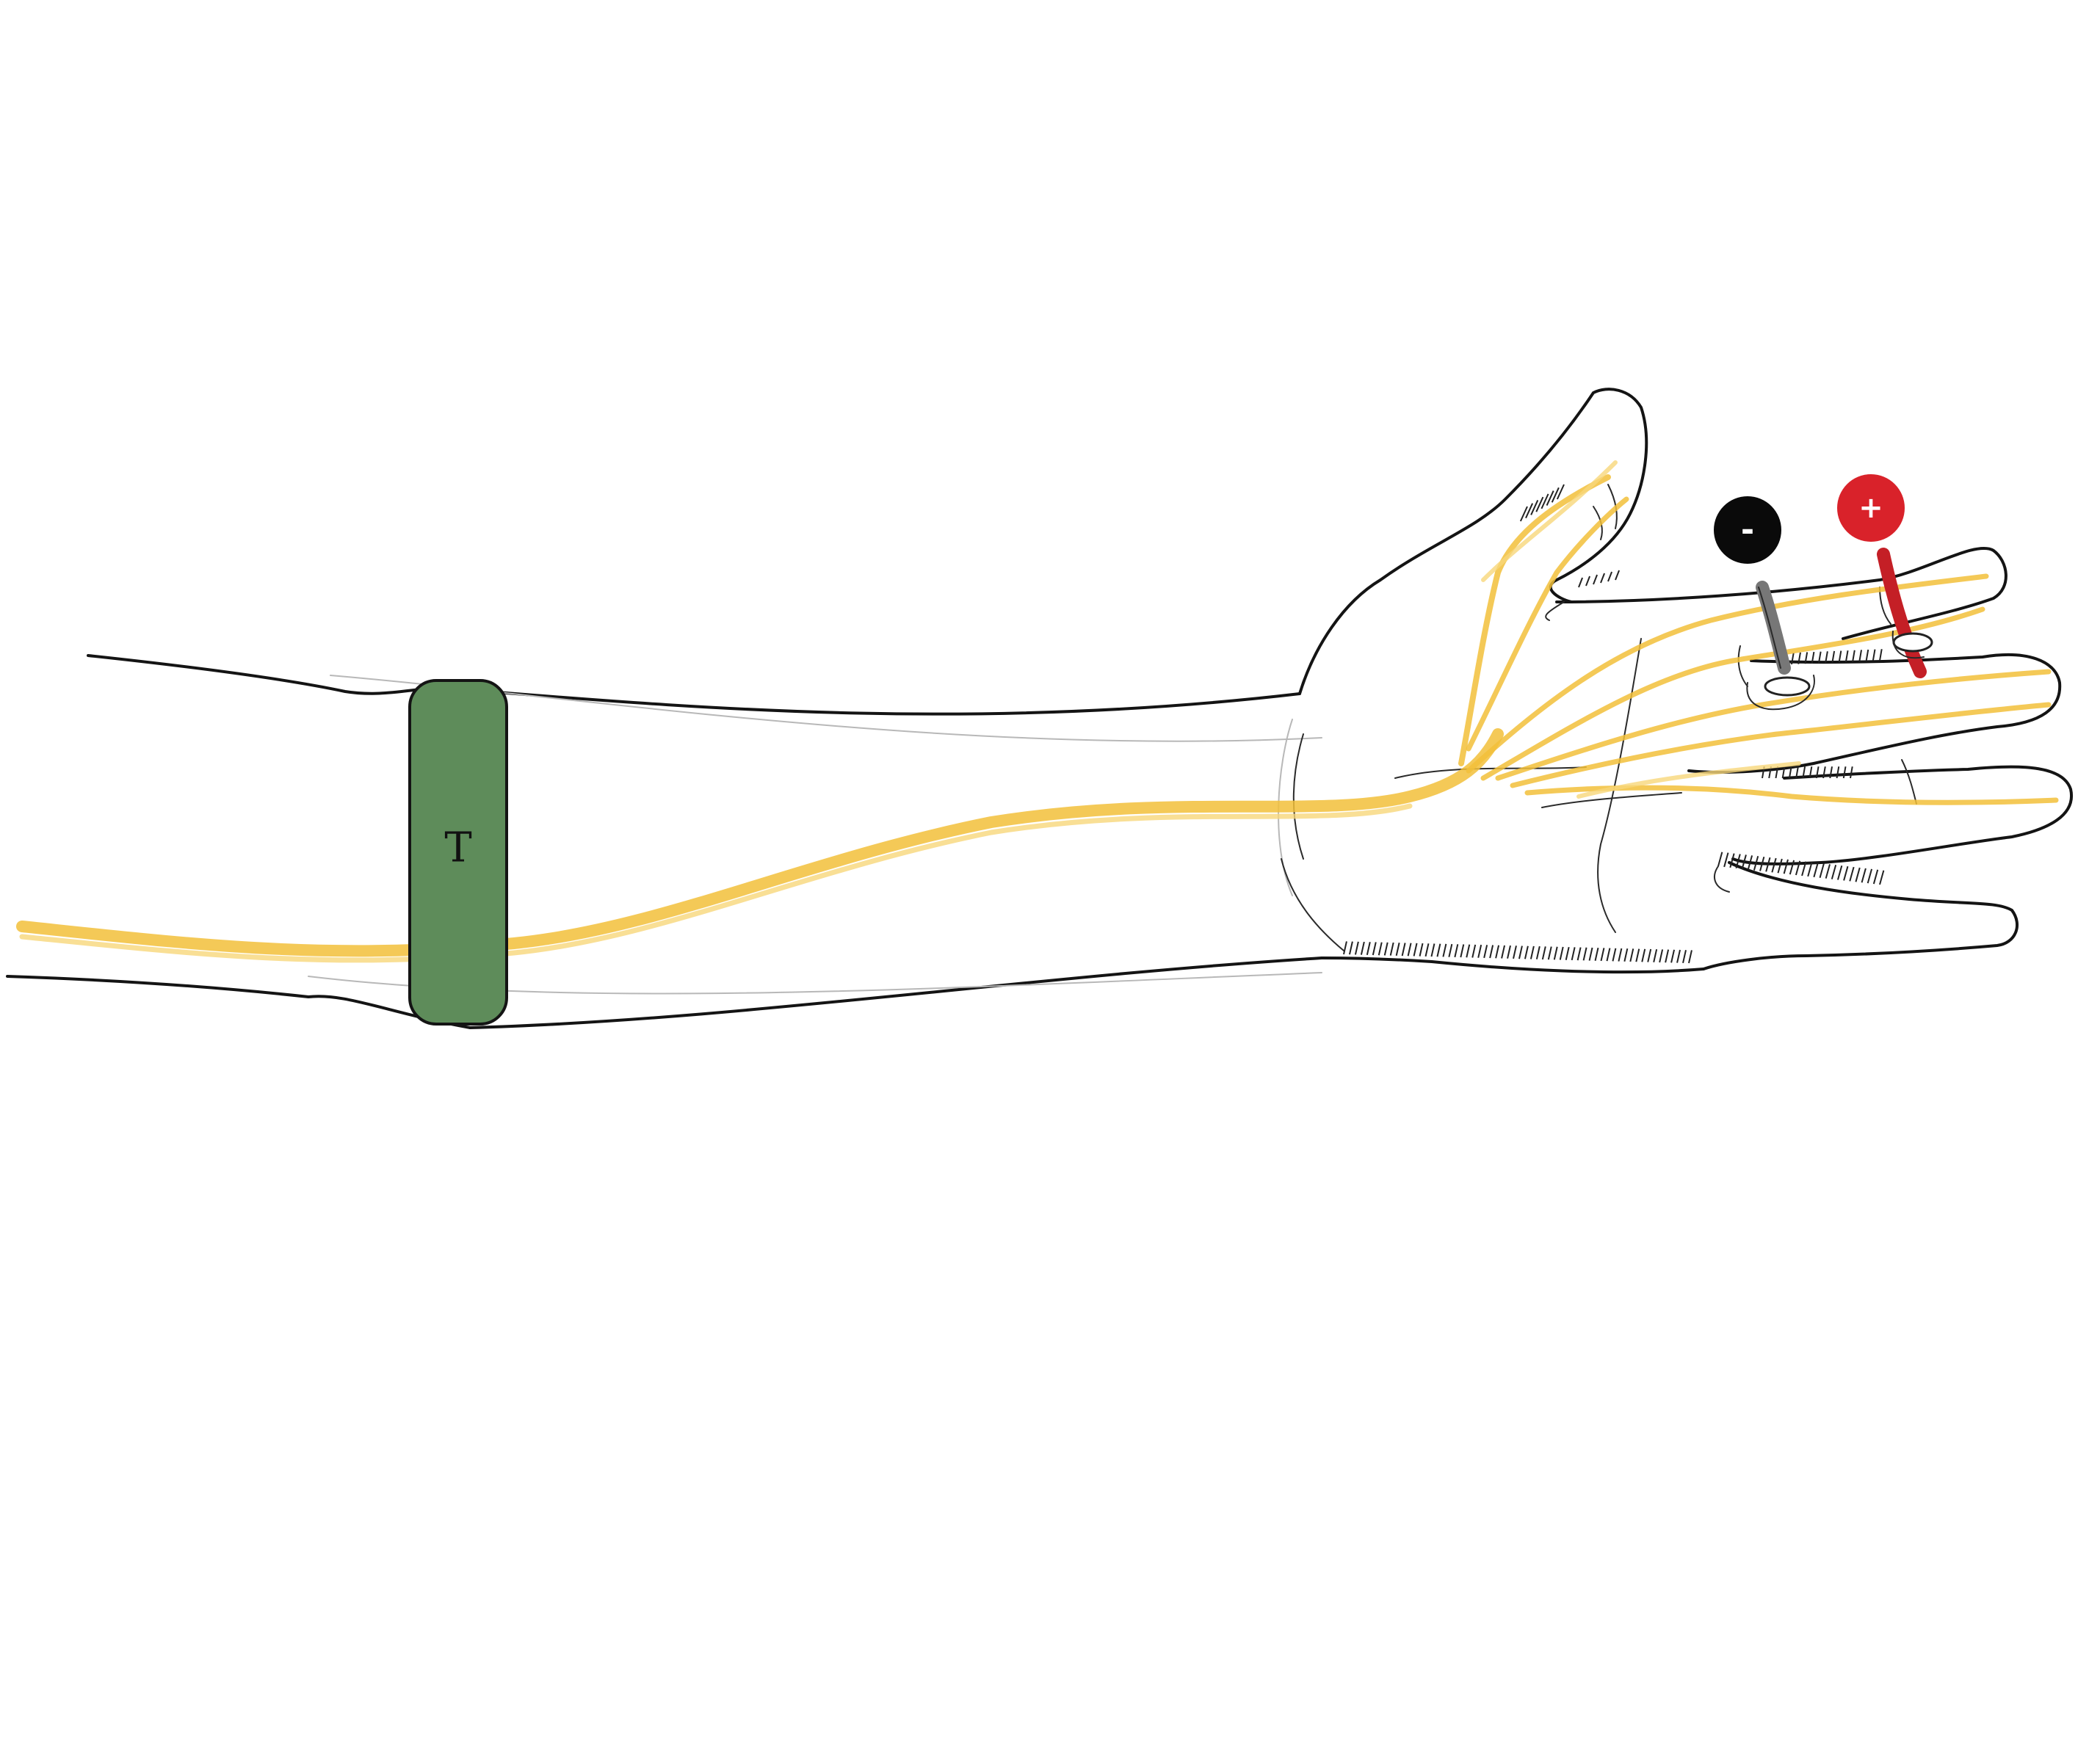 The image size is (2089, 1764). Describe the element at coordinates (664, 841) in the screenshot. I see `arm-icon` at that location.